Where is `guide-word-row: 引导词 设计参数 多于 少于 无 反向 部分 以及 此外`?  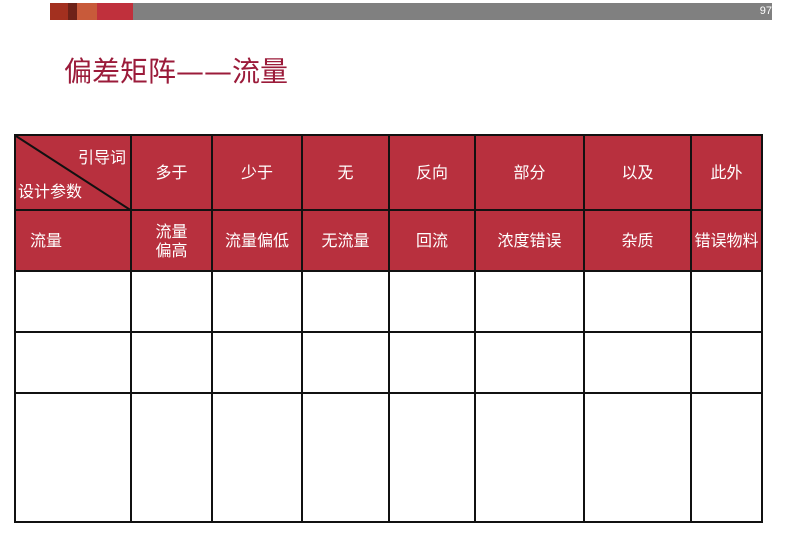 guide-word-row: 引导词 设计参数 多于 少于 无 反向 部分 以及 此外 is located at coordinates (388, 172).